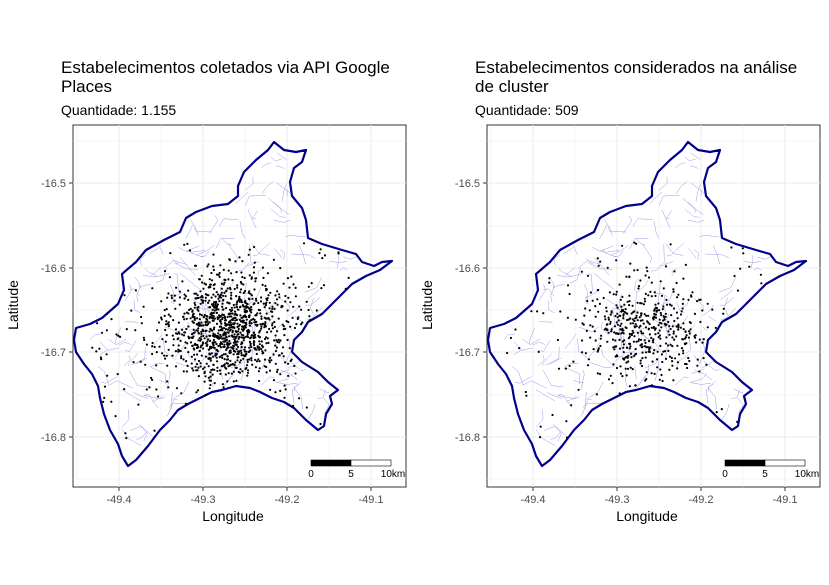 This screenshot has height=585, width=829. I want to click on y-tick-label: -16.5, so click(53, 184).